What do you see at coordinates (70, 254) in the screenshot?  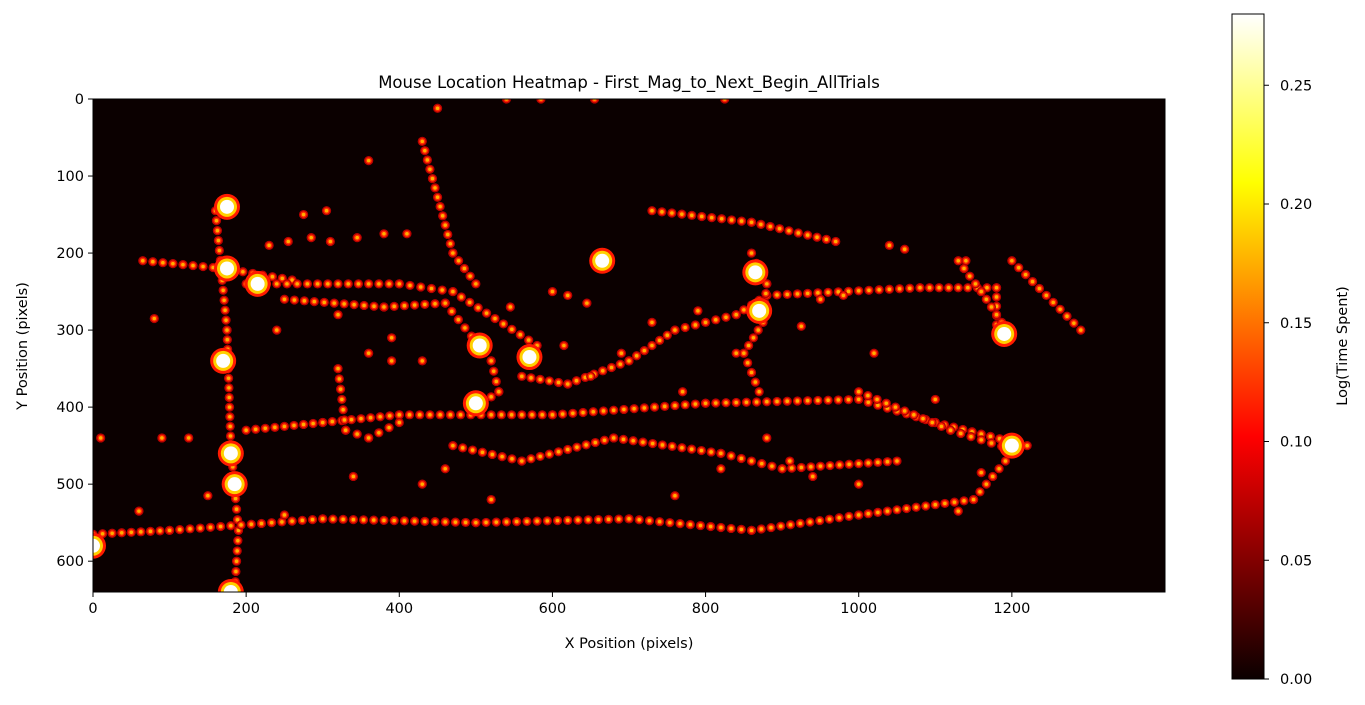 I see `y-tick-label: 200` at bounding box center [70, 254].